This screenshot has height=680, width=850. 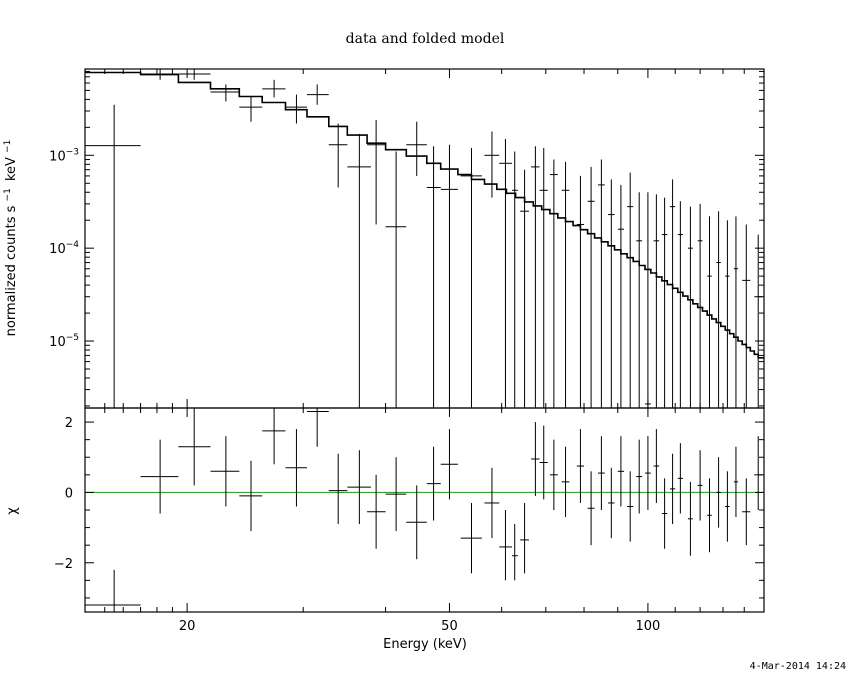 What do you see at coordinates (72, 152) in the screenshot?
I see `y-tick-exponent: −3` at bounding box center [72, 152].